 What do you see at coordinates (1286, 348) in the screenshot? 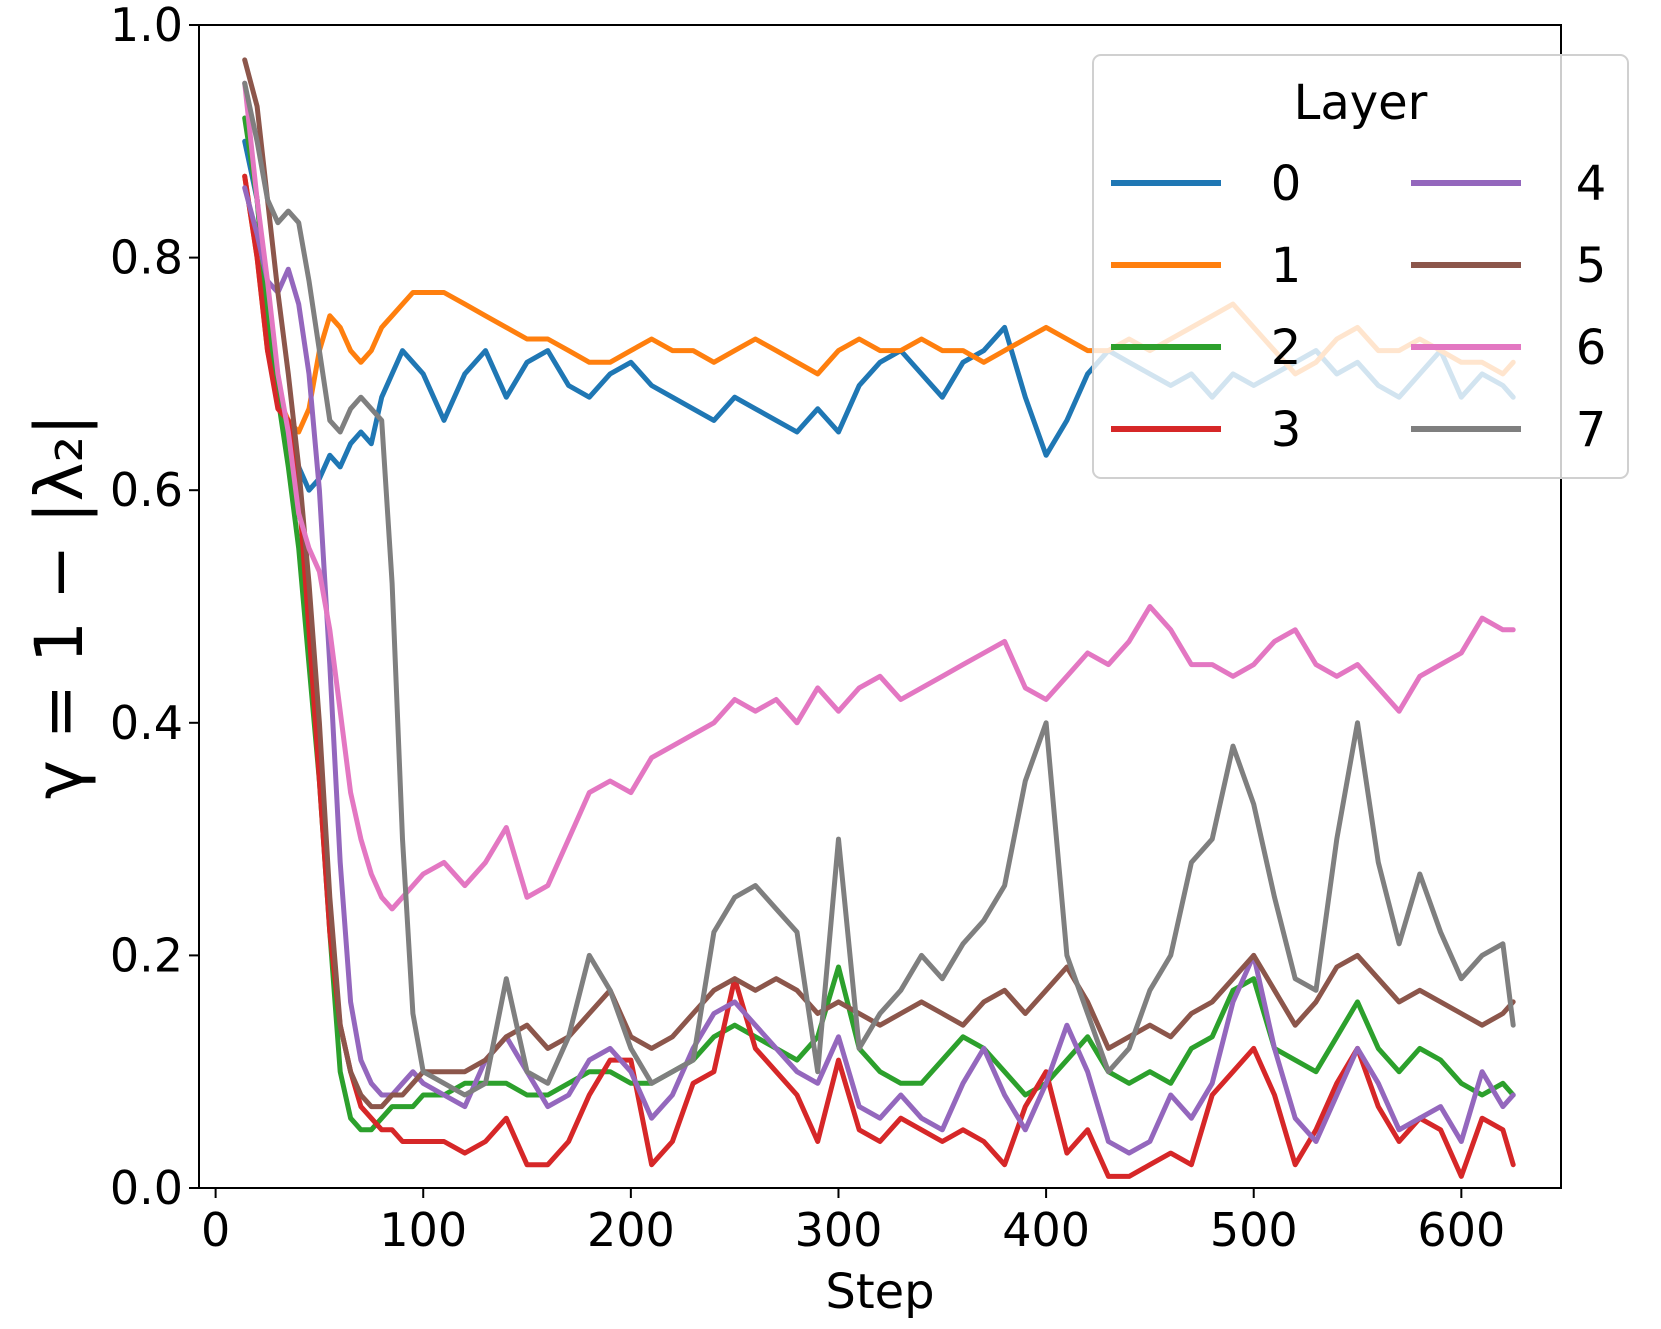
I see `legend-label-layer-2: 2` at bounding box center [1286, 348].